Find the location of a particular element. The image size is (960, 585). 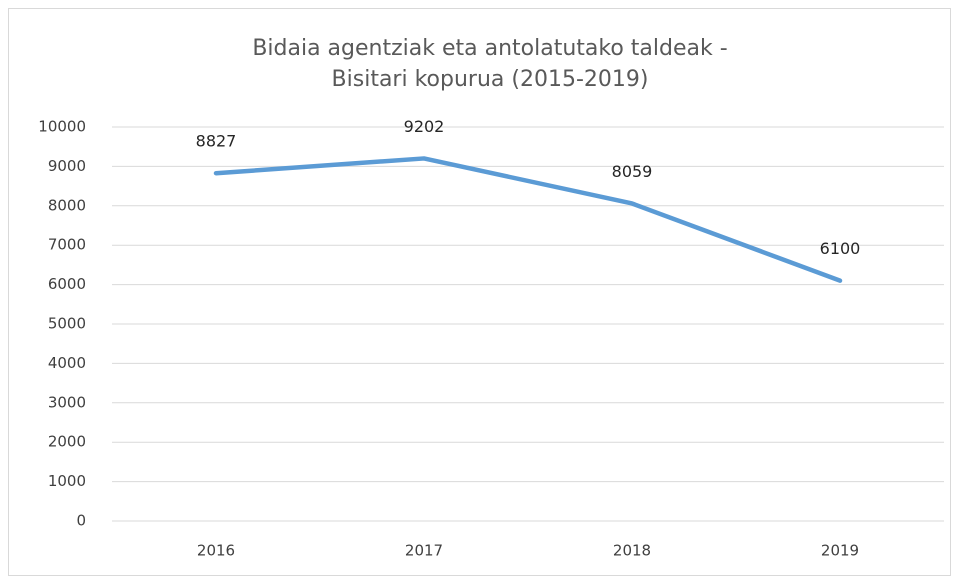

line-series is located at coordinates (528, 219).